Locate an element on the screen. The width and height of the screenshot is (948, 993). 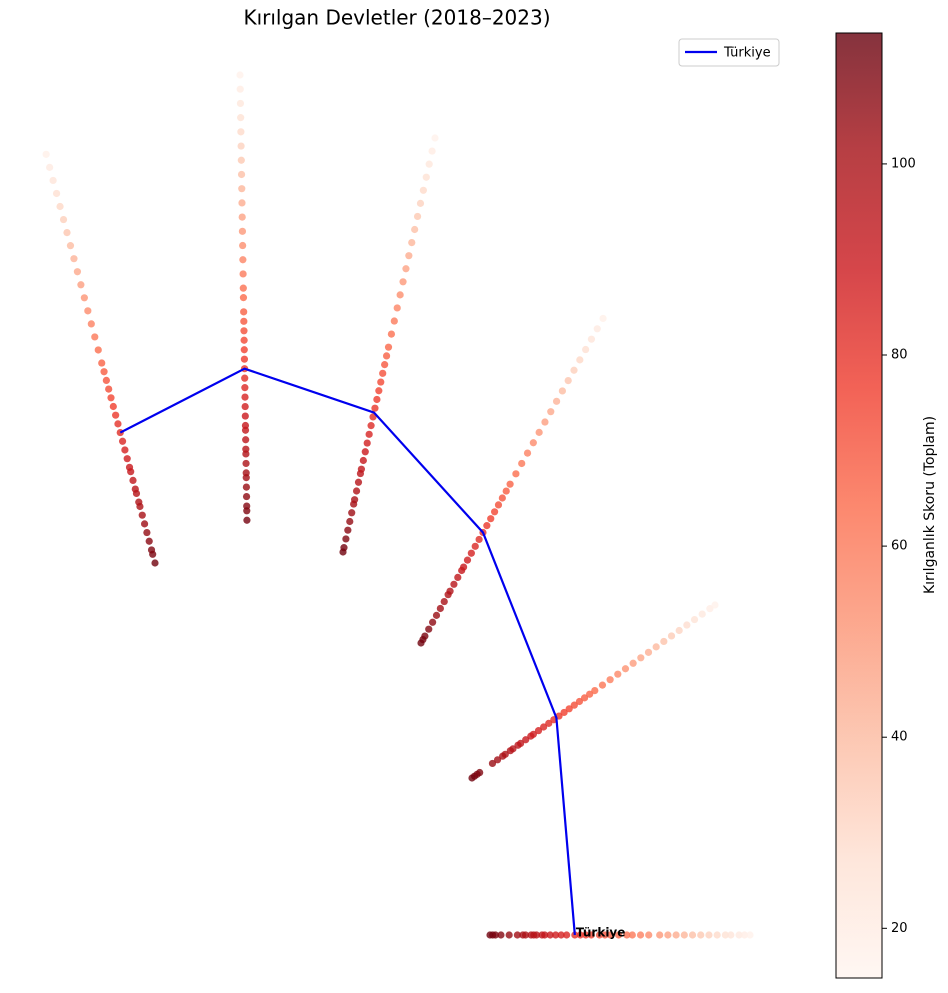
legend-label: Türkiye is located at coordinates (747, 53).